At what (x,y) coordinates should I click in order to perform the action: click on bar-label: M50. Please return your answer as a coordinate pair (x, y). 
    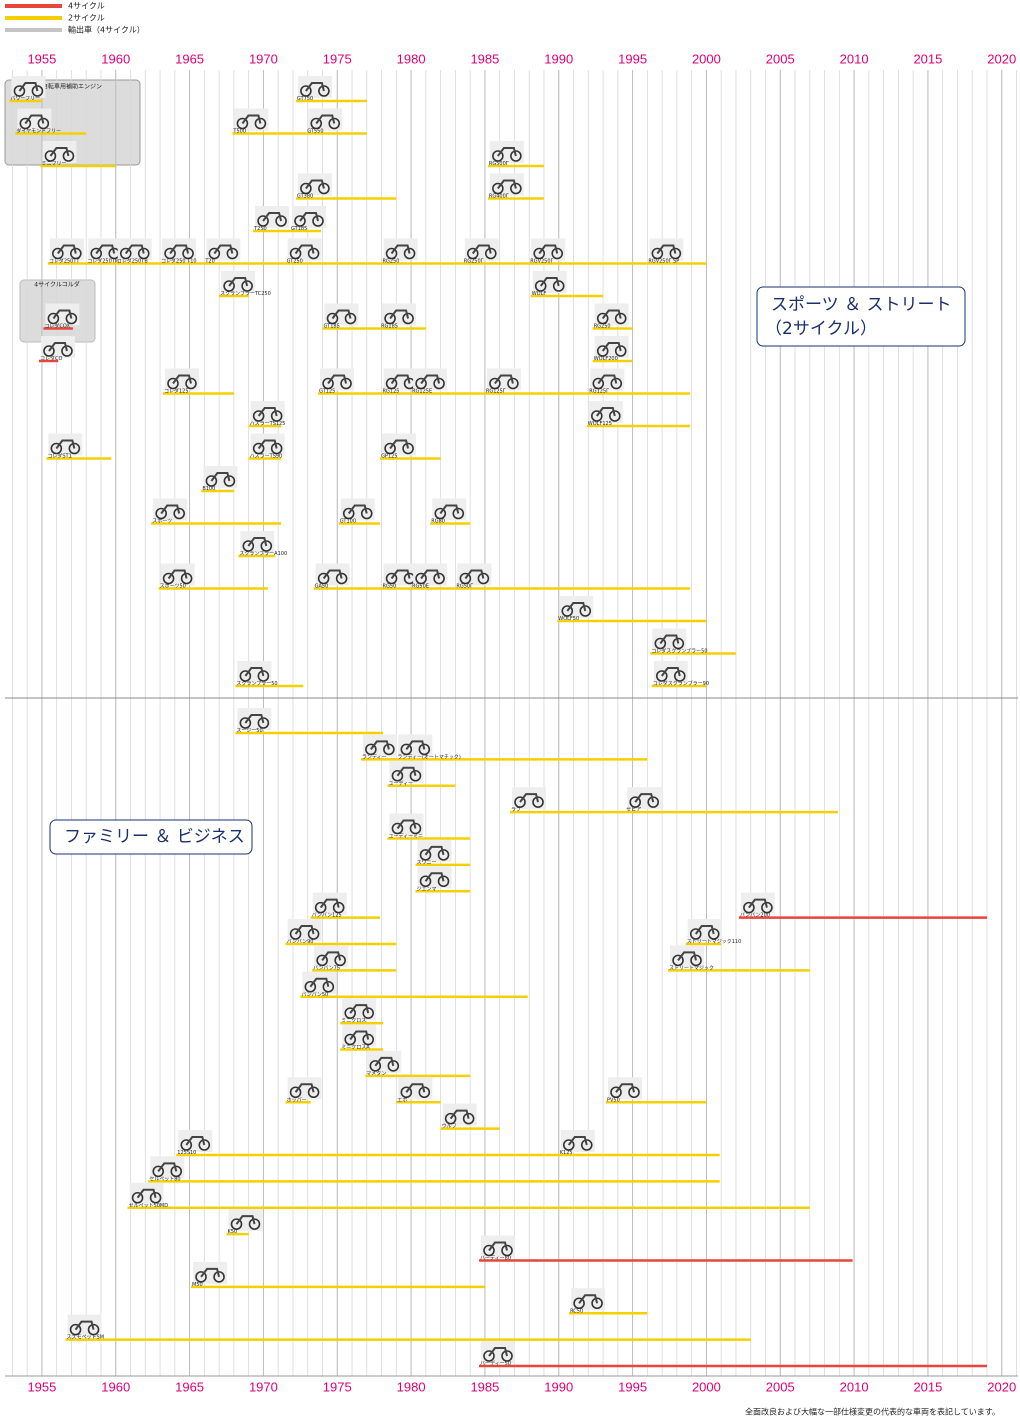
    Looking at the image, I should click on (197, 1285).